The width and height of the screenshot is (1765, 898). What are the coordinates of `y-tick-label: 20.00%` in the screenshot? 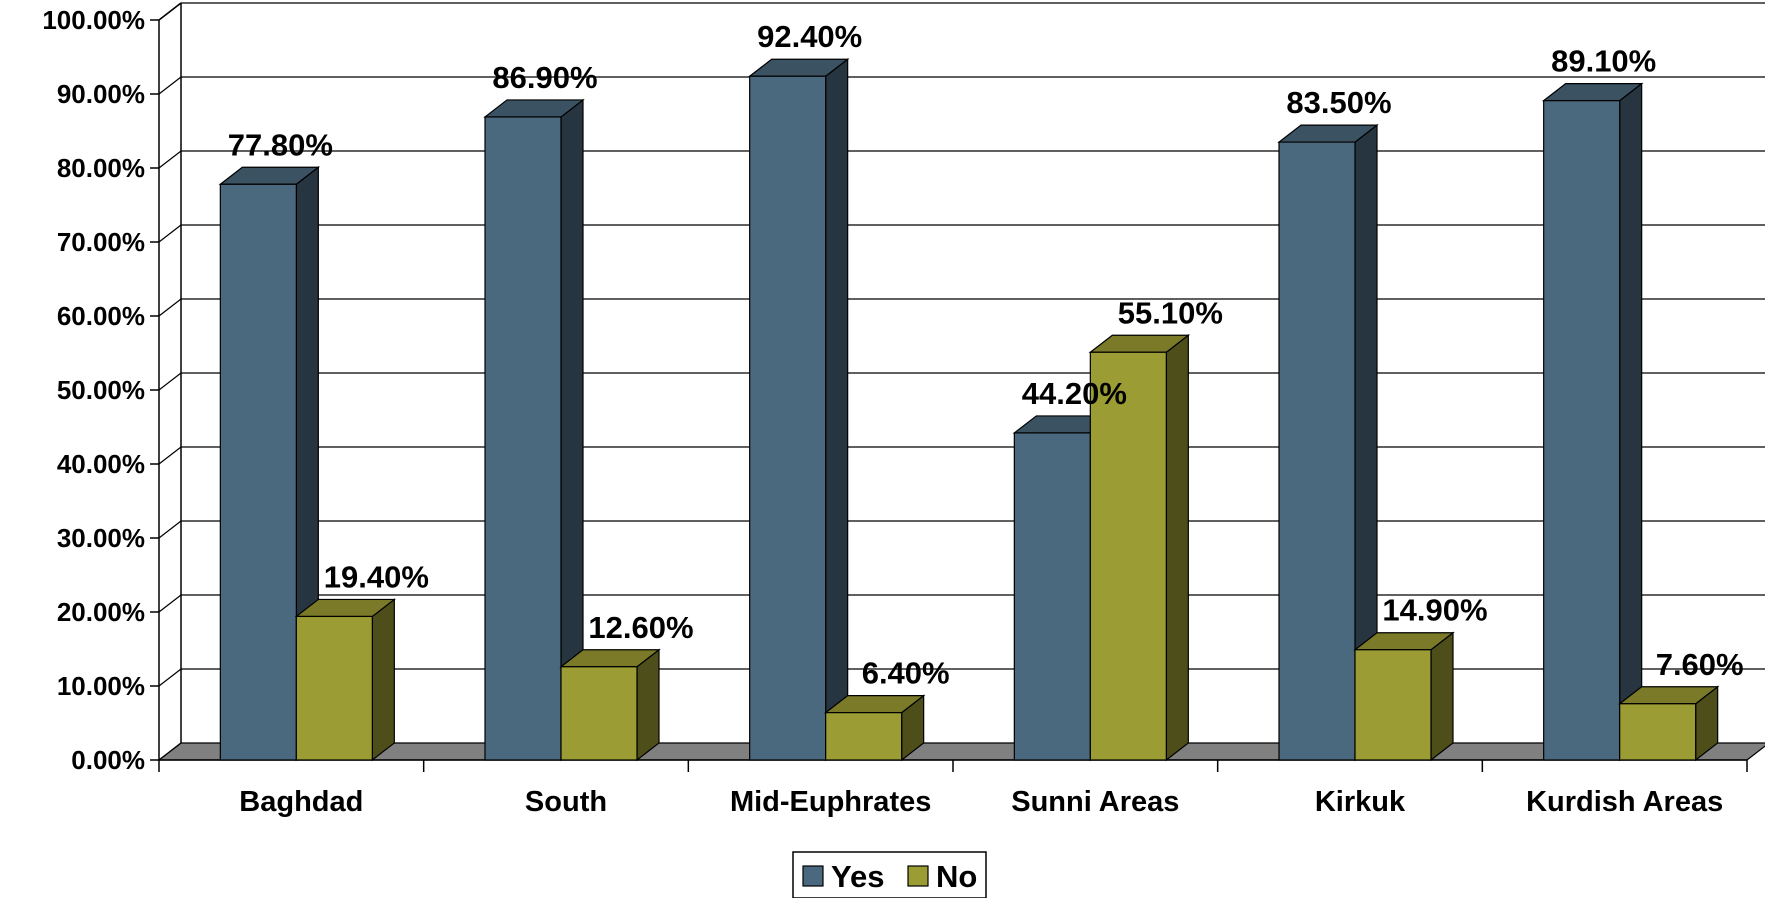 It's located at (101, 612).